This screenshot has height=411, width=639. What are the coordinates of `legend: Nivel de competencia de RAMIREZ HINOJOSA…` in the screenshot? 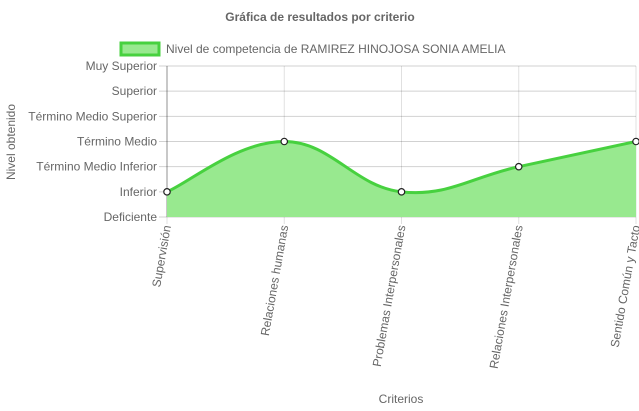 It's located at (312, 49).